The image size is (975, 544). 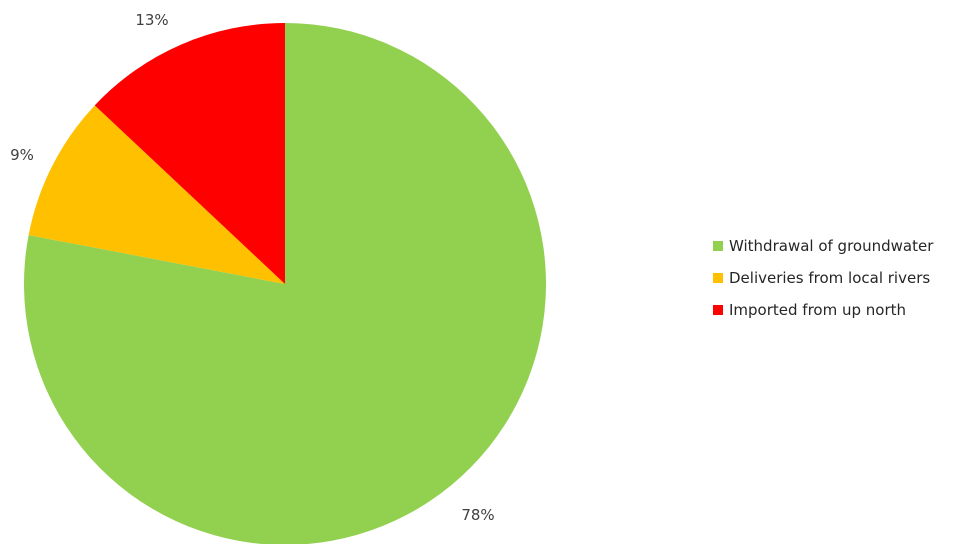 I want to click on data-label-1: 78%, so click(x=477, y=515).